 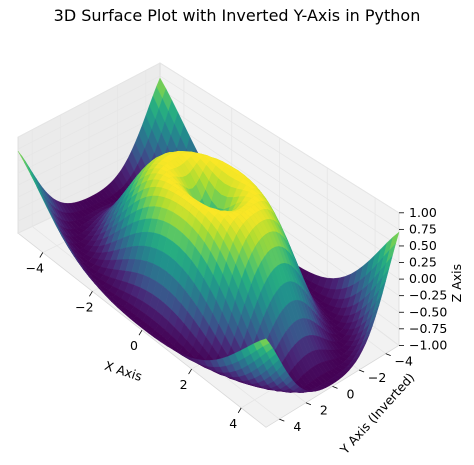 I want to click on x-tick-label: 2, so click(x=184, y=384).